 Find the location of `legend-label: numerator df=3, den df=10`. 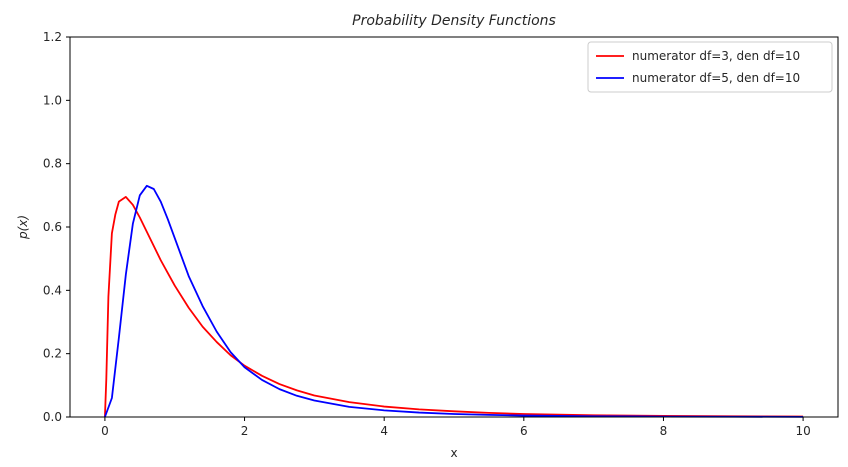

legend-label: numerator df=3, den df=10 is located at coordinates (716, 56).